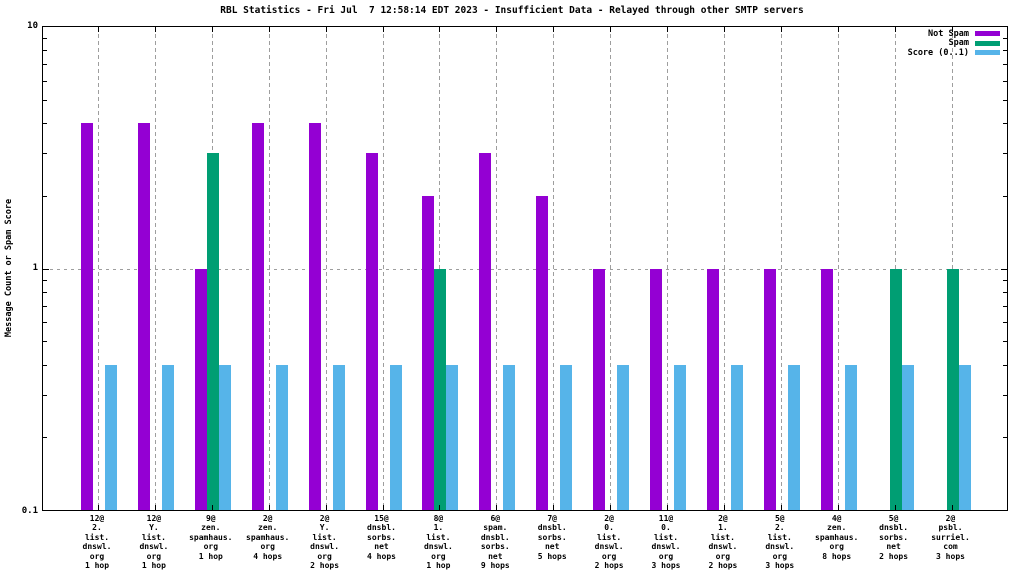  I want to click on bar-not-spam-cat12, so click(712, 389).